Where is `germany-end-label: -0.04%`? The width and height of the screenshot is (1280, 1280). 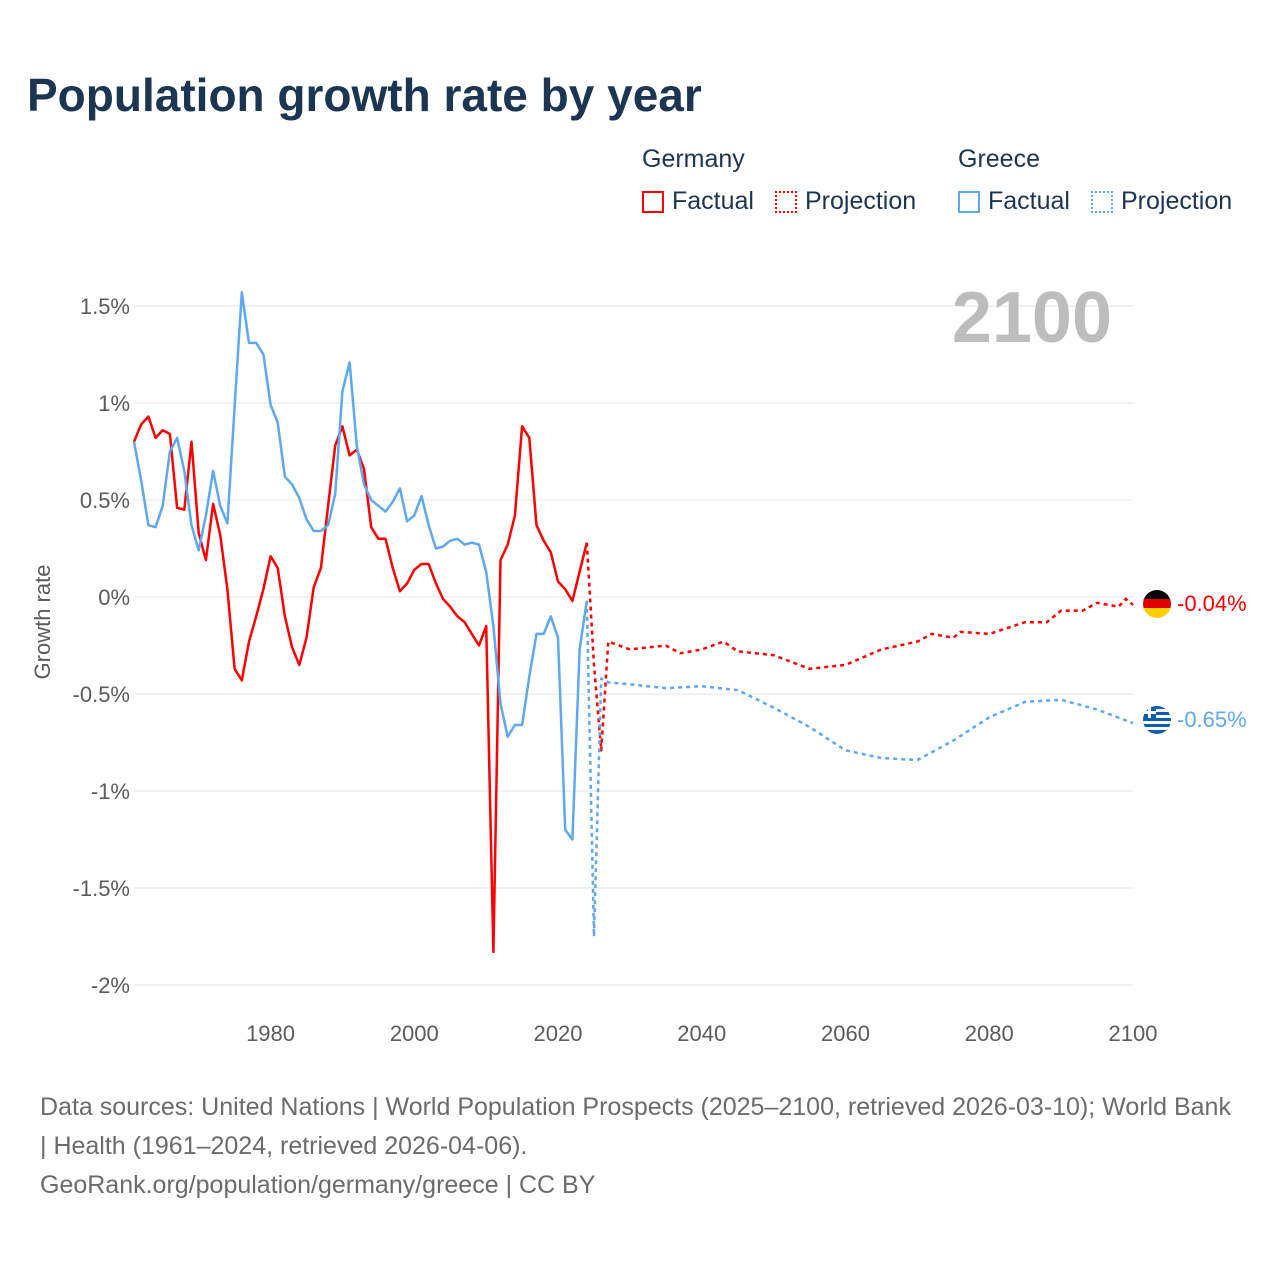
germany-end-label: -0.04% is located at coordinates (1212, 603).